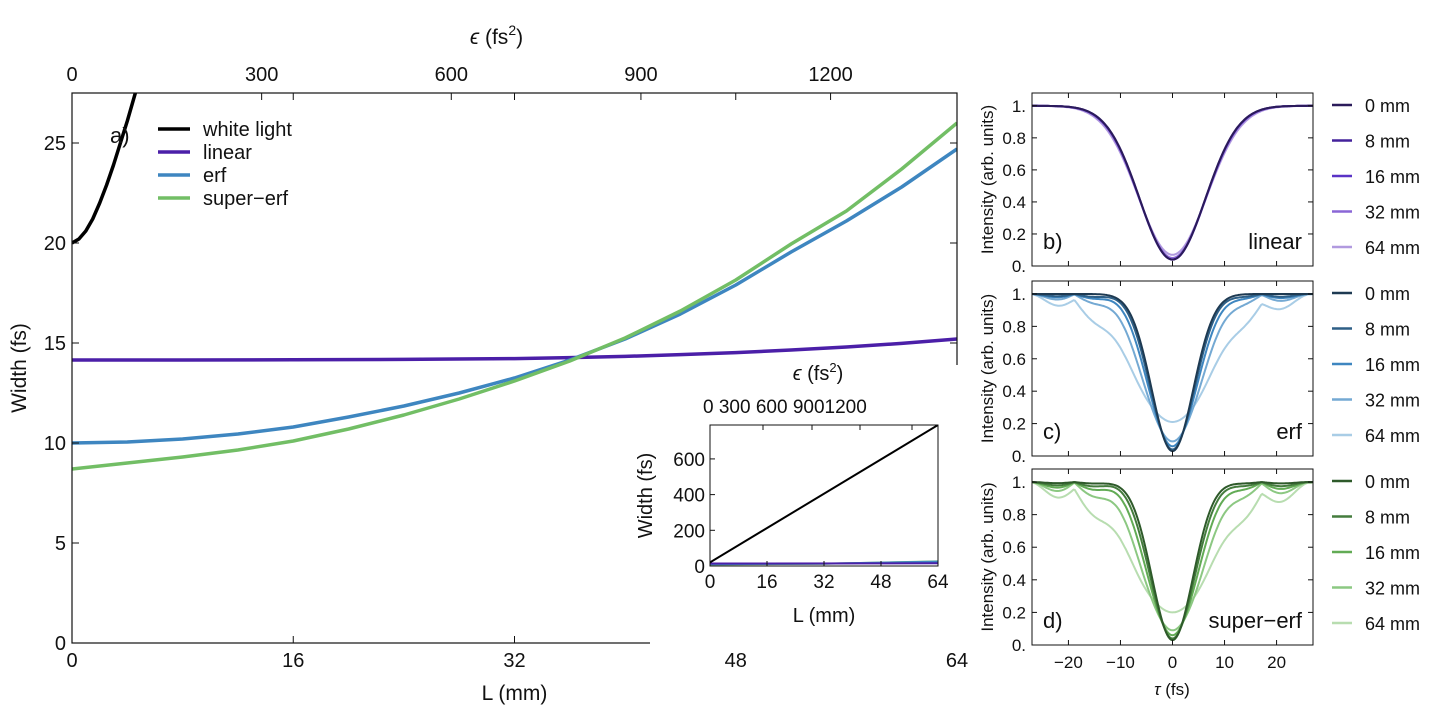 The image size is (1438, 712). I want to click on y-axis-label-a: Width (fs), so click(19, 368).